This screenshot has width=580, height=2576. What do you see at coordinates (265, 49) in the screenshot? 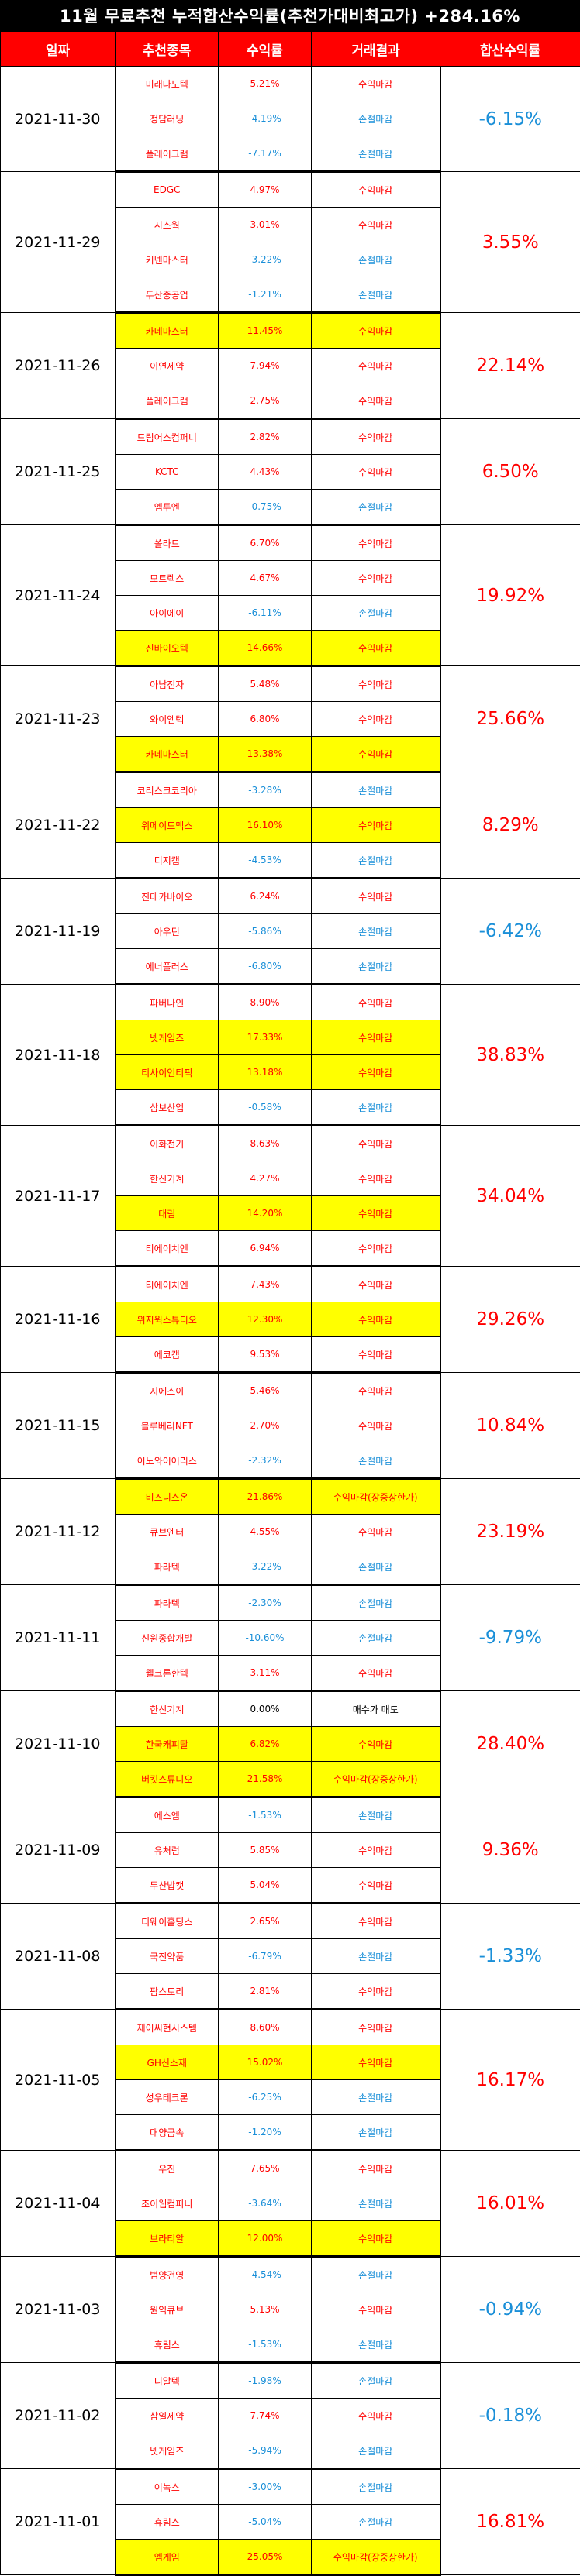
I see `header-return: 수익률` at bounding box center [265, 49].